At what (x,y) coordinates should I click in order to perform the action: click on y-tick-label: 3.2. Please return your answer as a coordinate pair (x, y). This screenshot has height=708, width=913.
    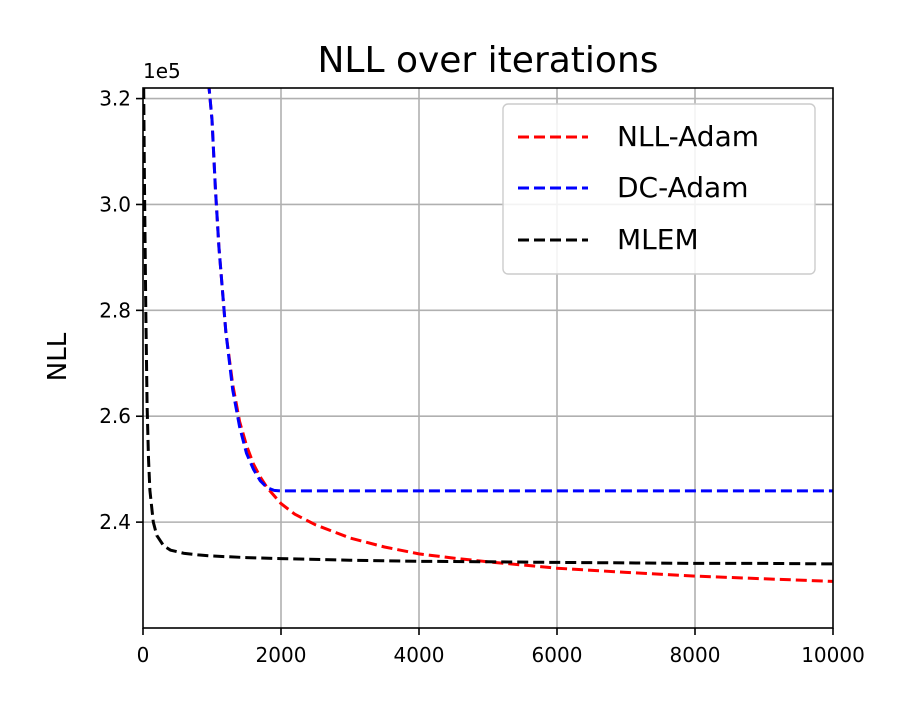
    Looking at the image, I should click on (115, 99).